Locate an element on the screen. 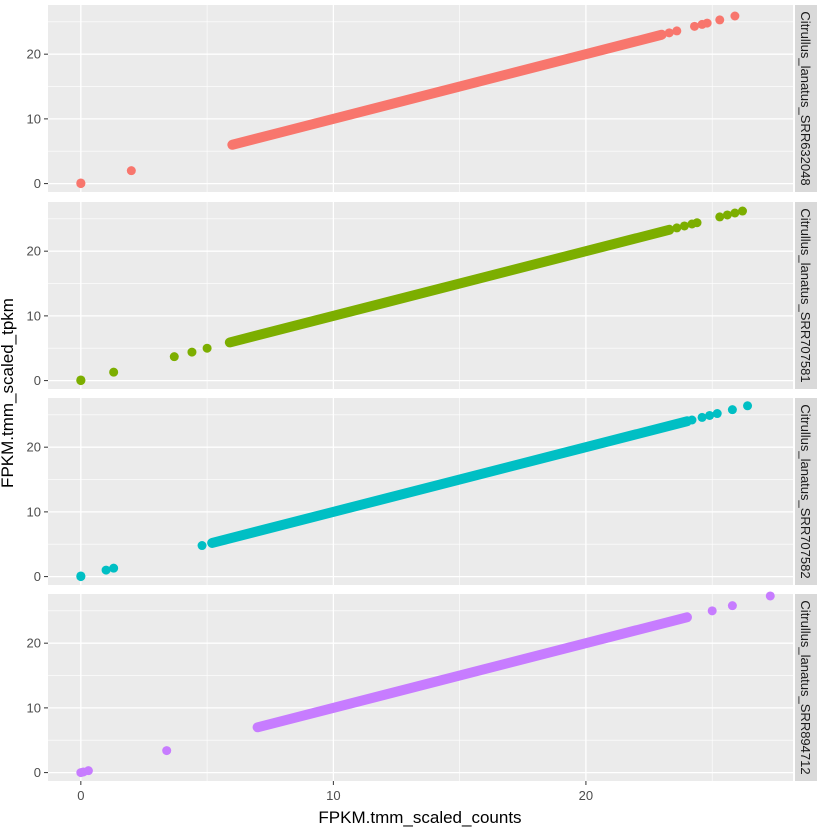  facet-strip-label: Citrullus_lanatus_SRR707582 is located at coordinates (805, 491).